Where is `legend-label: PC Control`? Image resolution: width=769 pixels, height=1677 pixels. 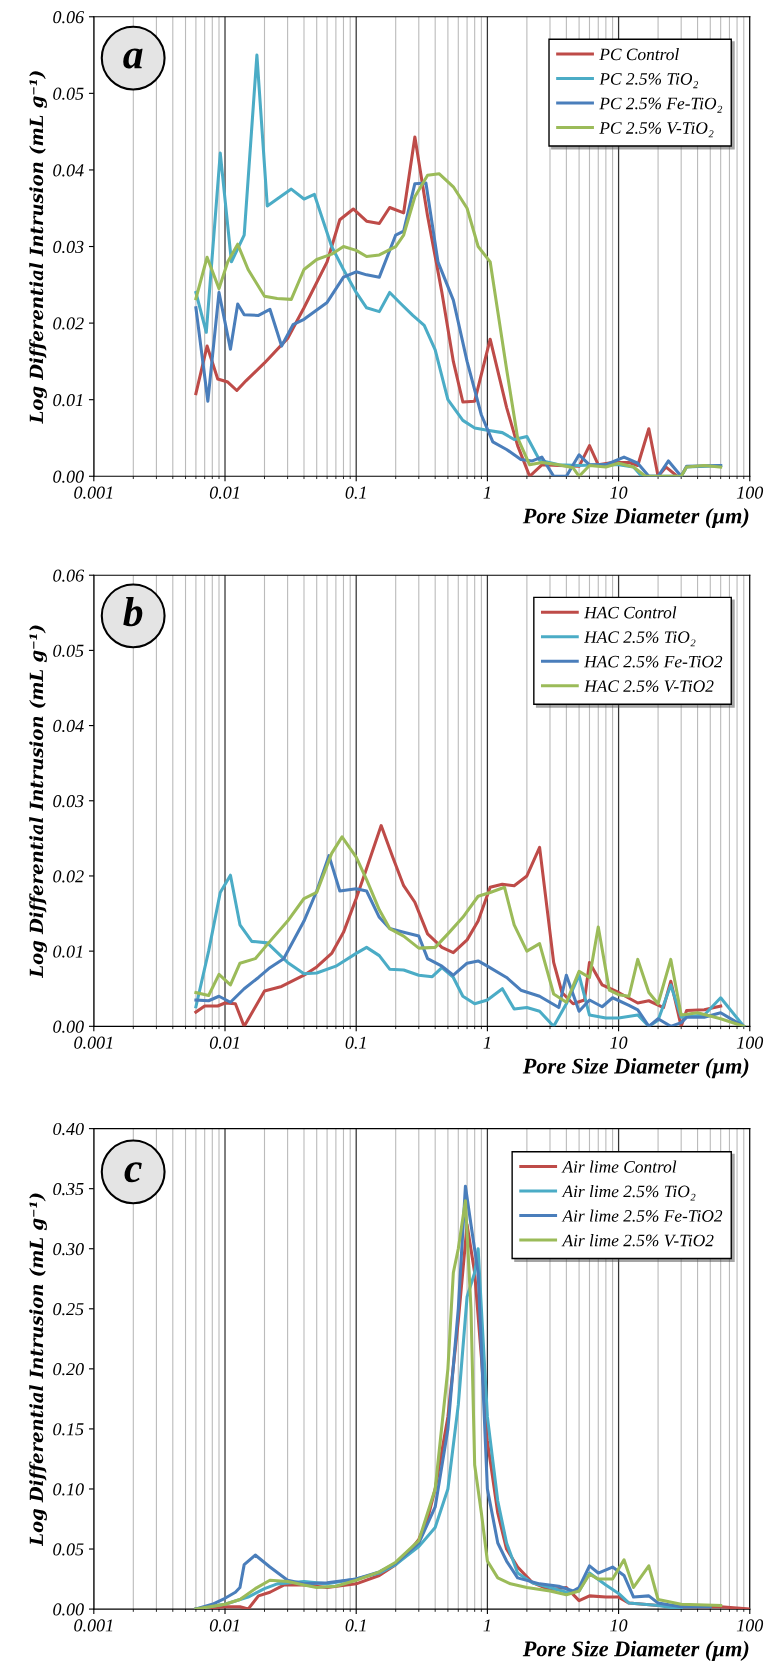
legend-label: PC Control is located at coordinates (639, 54).